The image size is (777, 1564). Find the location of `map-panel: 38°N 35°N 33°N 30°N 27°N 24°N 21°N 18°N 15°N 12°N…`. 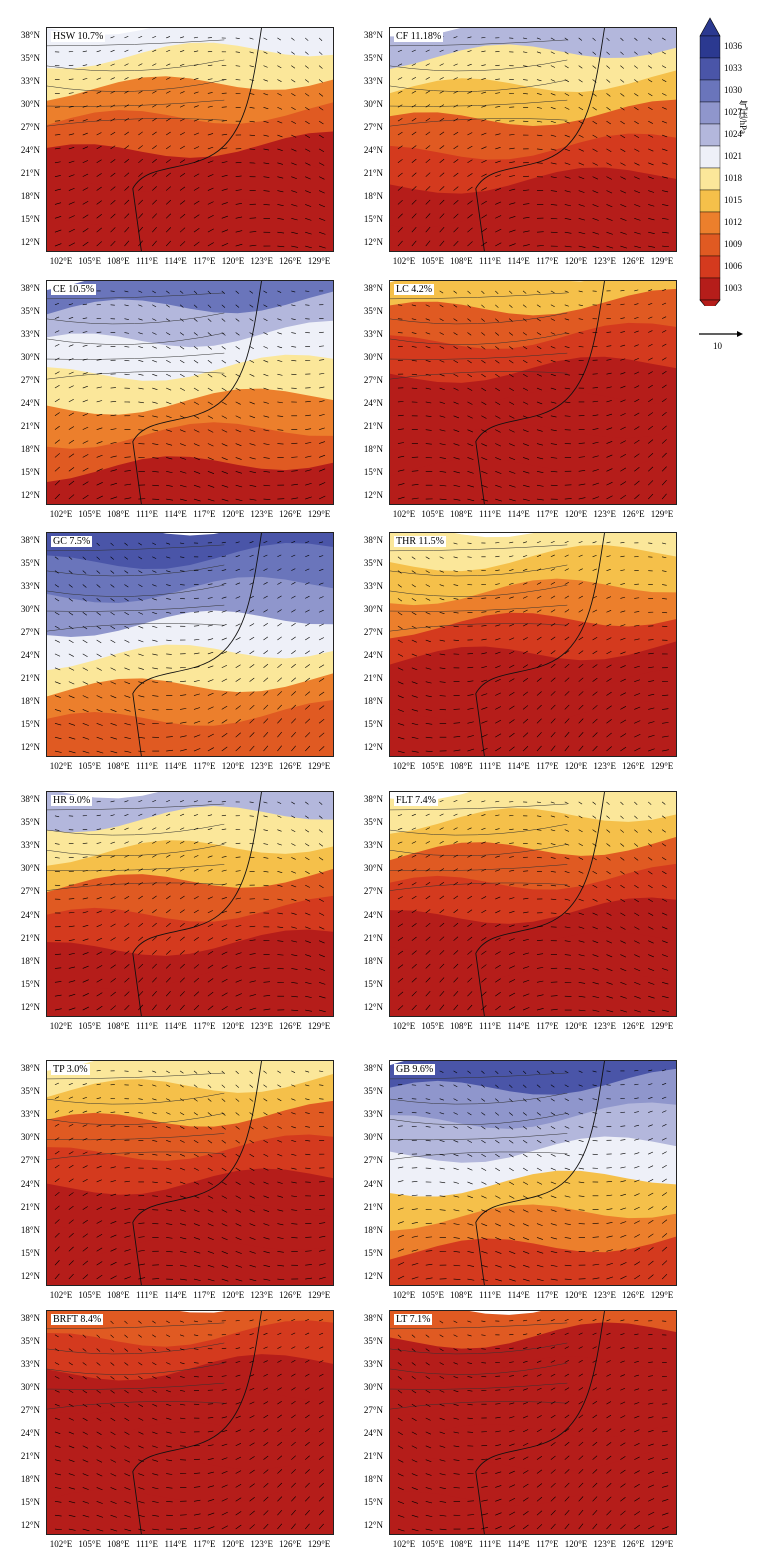

map-panel: 38°N 35°N 33°N 30°N 27°N 24°N 21°N 18°N 15°N 12°N… is located at coordinates (510, 150).